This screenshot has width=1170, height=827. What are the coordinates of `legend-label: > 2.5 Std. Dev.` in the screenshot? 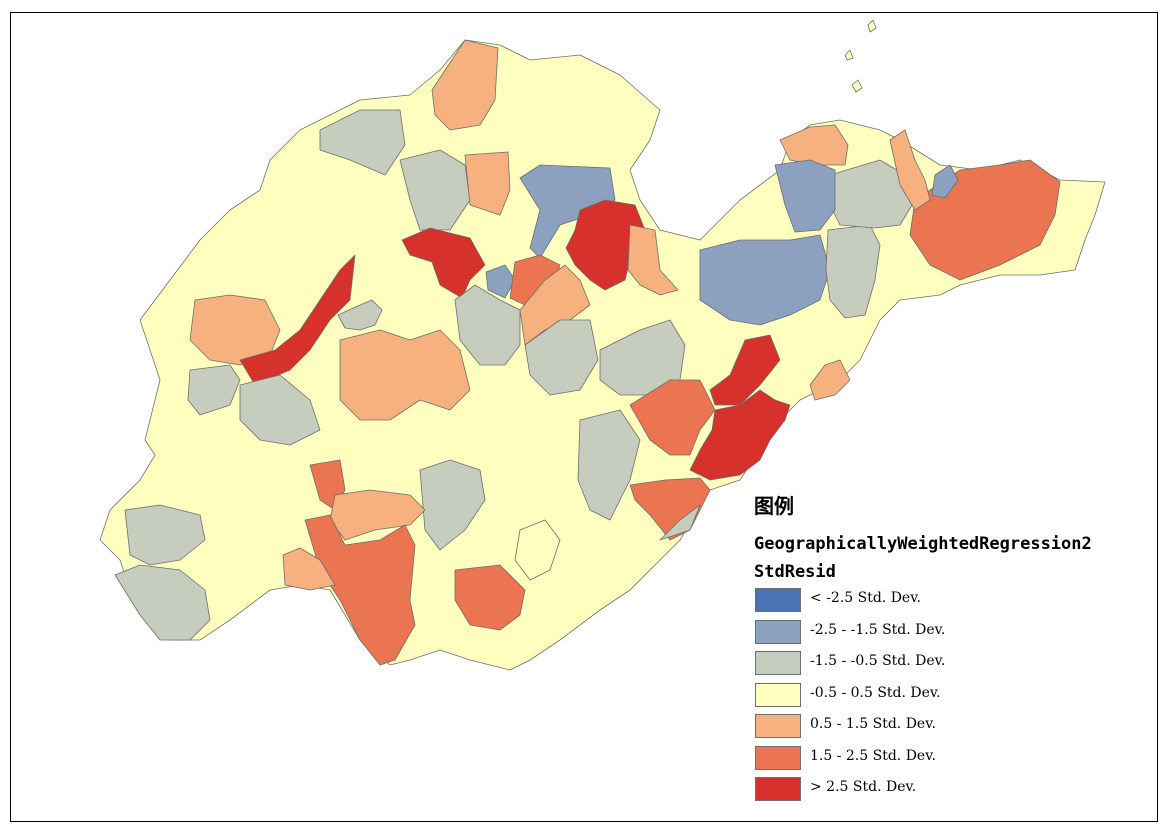 It's located at (863, 787).